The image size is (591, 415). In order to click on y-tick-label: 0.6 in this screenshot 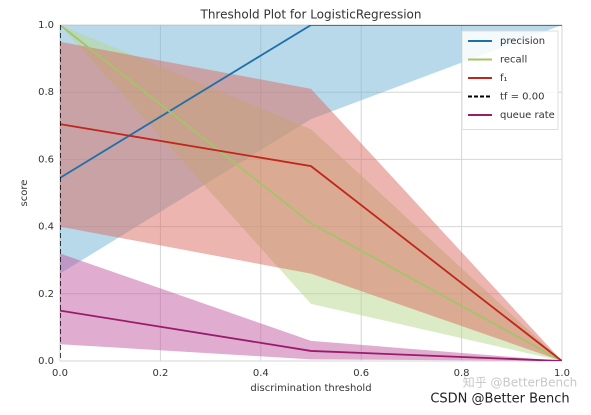, I will do `click(46, 159)`.